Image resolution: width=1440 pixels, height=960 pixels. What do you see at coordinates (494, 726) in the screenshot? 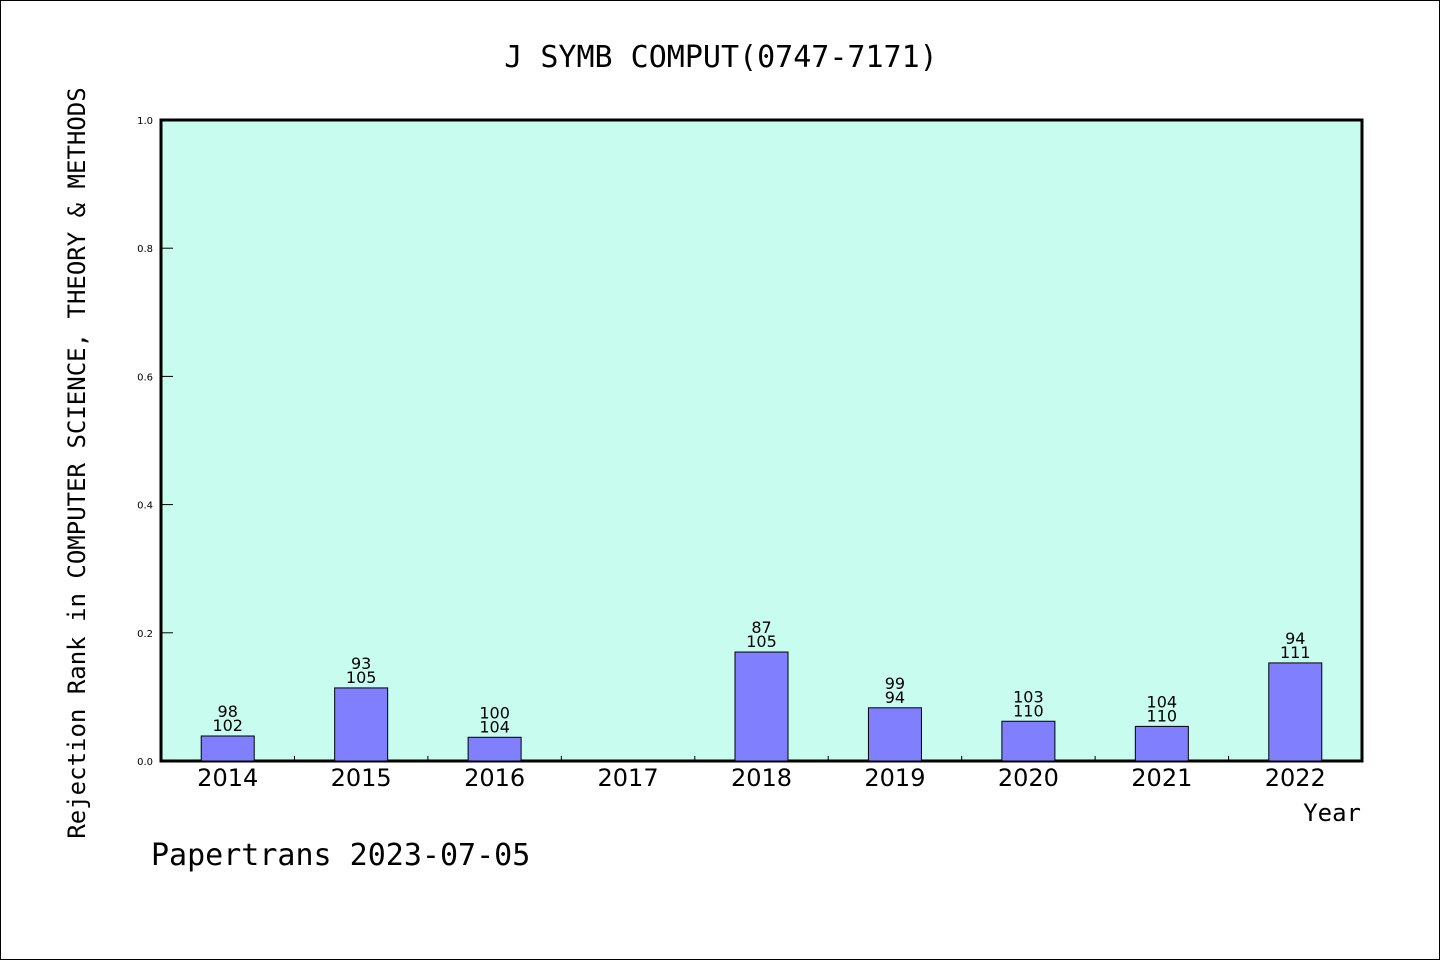
I see `bar-label-bottom-2016: 104` at bounding box center [494, 726].